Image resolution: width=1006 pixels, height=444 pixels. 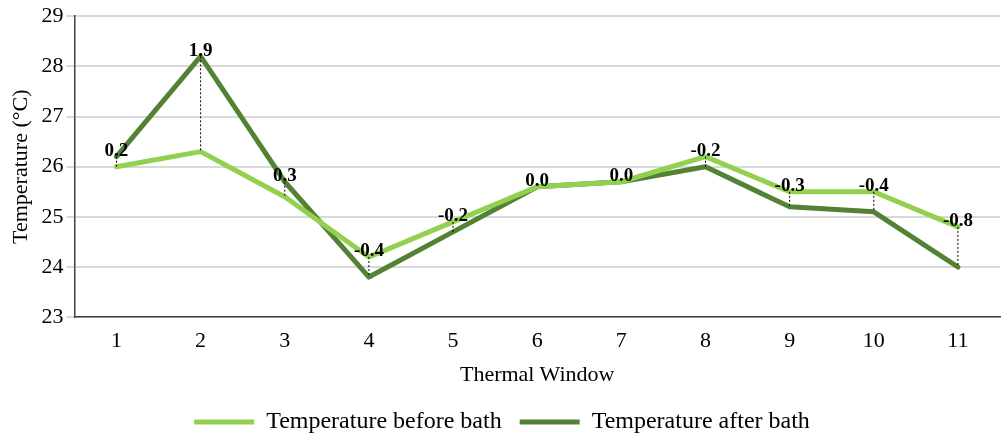 What do you see at coordinates (52, 215) in the screenshot?
I see `y-tick-label: 25` at bounding box center [52, 215].